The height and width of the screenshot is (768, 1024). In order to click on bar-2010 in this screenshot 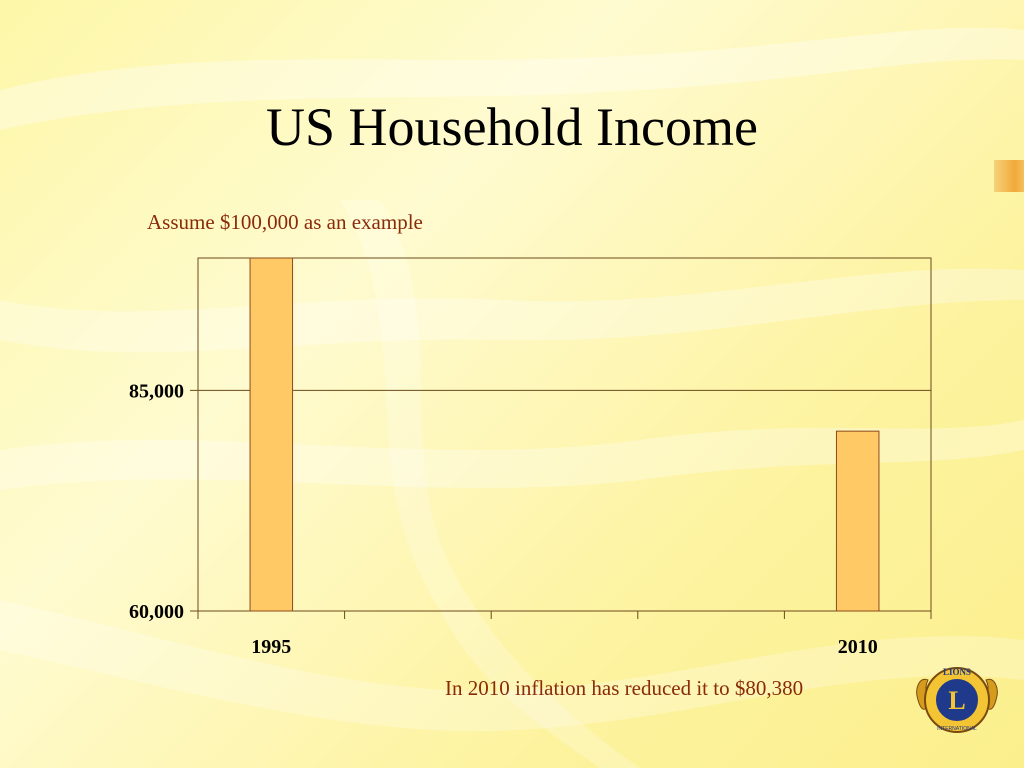, I will do `click(857, 521)`.